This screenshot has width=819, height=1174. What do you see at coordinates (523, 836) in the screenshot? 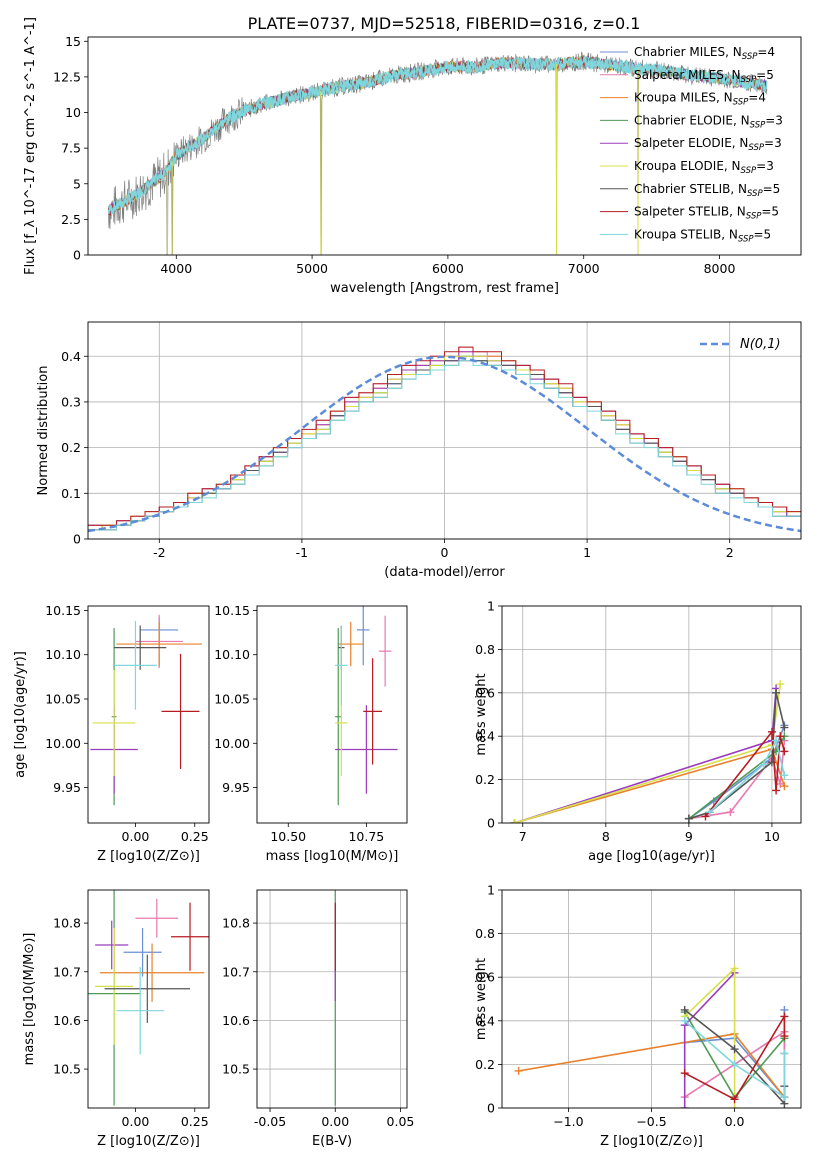
I see `x-tick-label: 7` at bounding box center [523, 836].